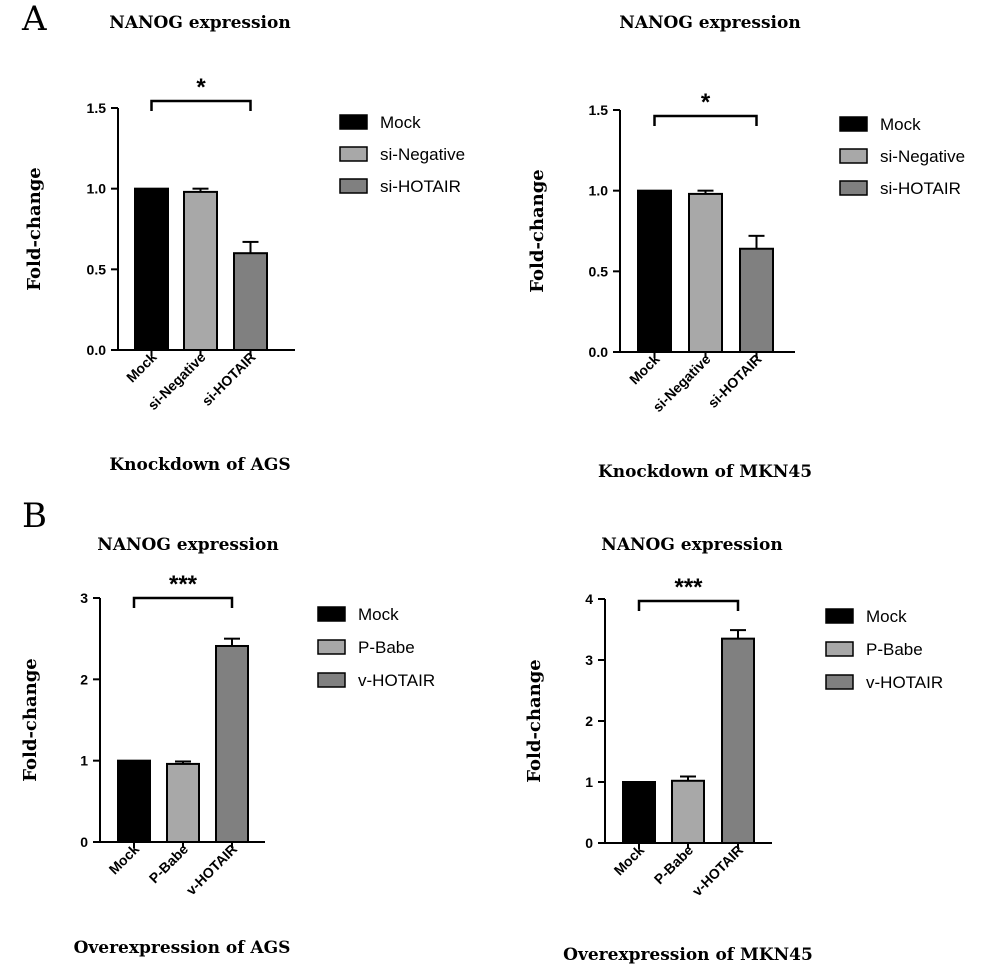 This screenshot has height=972, width=1000. I want to click on x-axis-label: Overexpression of AGS, so click(182, 948).